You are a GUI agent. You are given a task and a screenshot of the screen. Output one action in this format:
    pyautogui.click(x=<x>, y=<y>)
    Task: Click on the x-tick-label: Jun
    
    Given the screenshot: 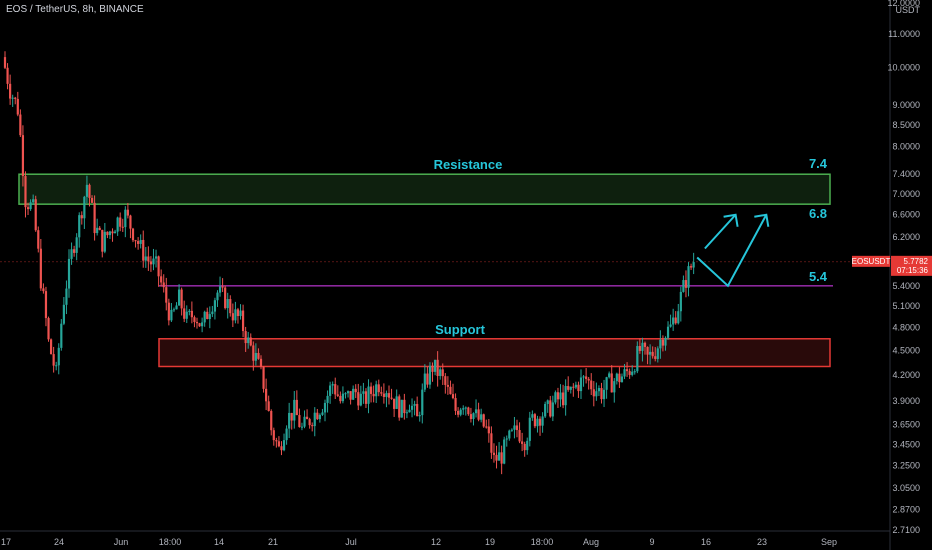 What is the action you would take?
    pyautogui.click(x=121, y=542)
    